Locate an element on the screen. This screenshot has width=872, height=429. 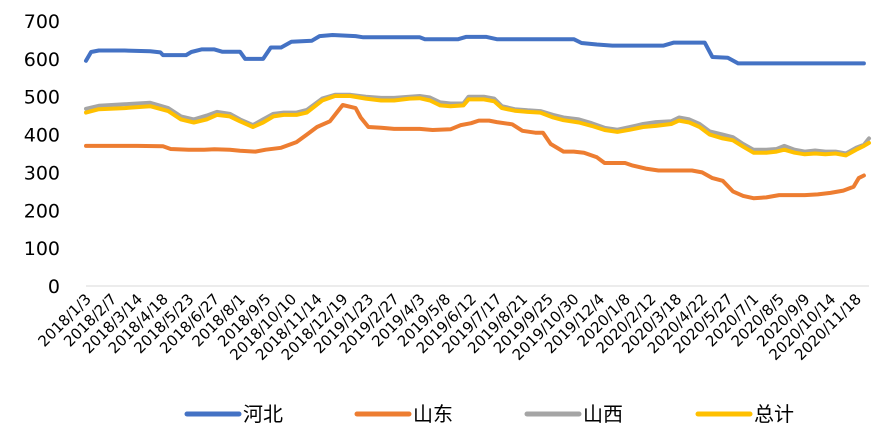
y-axis-ticks: 0 100 200 300 400 500 600 700 is located at coordinates (42, 154).